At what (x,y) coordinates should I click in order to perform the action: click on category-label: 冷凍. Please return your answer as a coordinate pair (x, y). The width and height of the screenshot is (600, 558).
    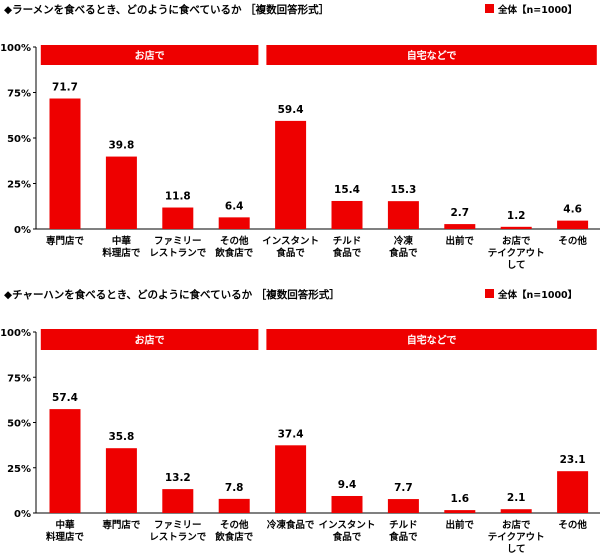
    Looking at the image, I should click on (404, 241).